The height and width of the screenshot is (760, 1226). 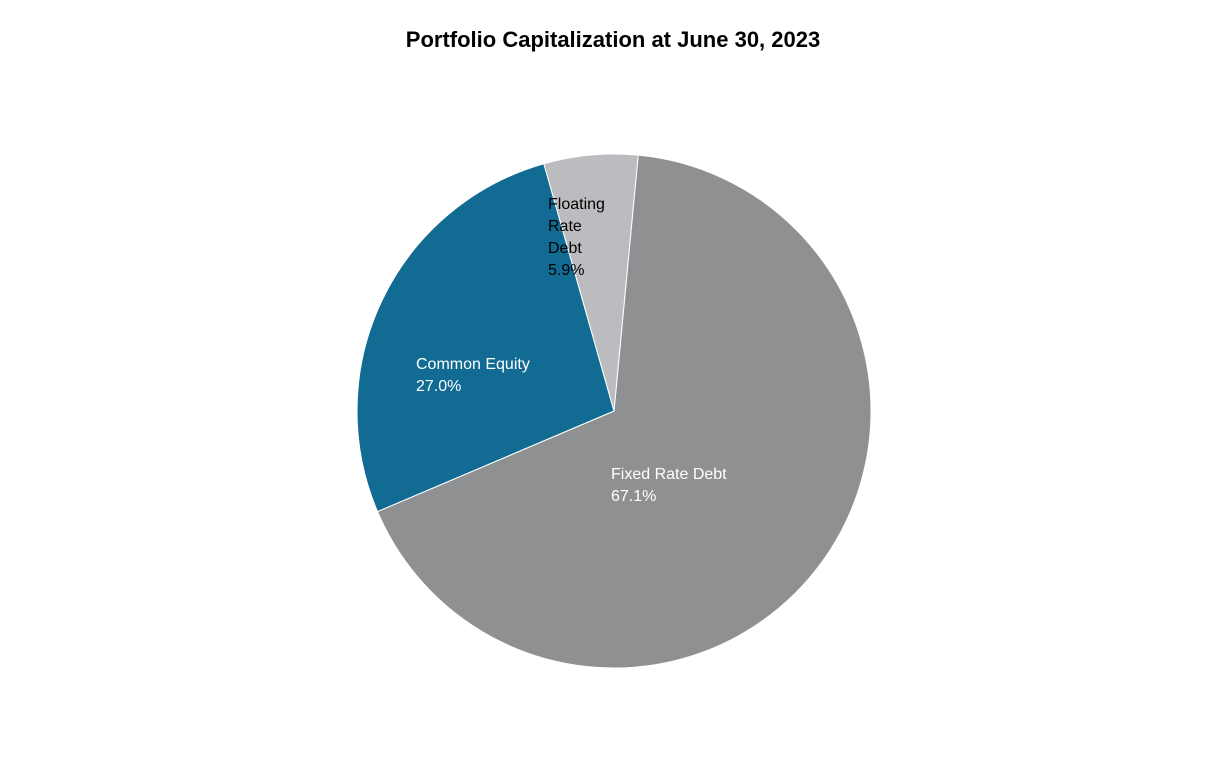 I want to click on slice-value-label: 27.0%, so click(x=438, y=386).